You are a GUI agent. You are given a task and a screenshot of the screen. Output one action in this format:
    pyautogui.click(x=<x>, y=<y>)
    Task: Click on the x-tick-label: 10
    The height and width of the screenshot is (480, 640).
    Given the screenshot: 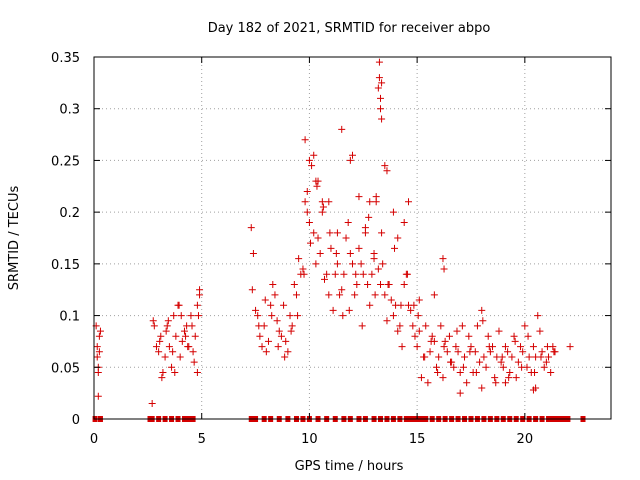 What is the action you would take?
    pyautogui.click(x=309, y=439)
    